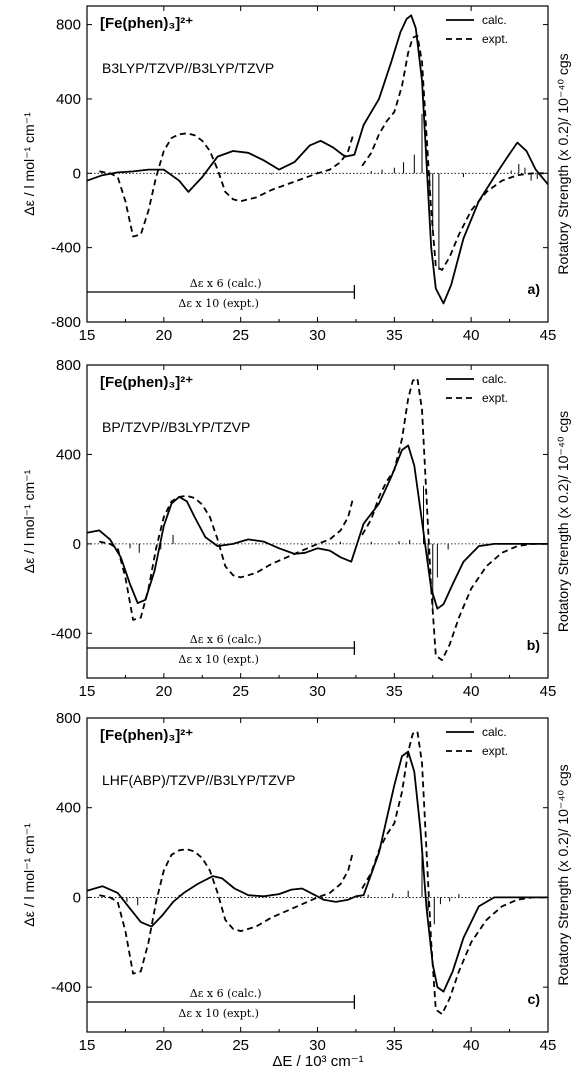  What do you see at coordinates (534, 999) in the screenshot?
I see `panel-label: c)` at bounding box center [534, 999].